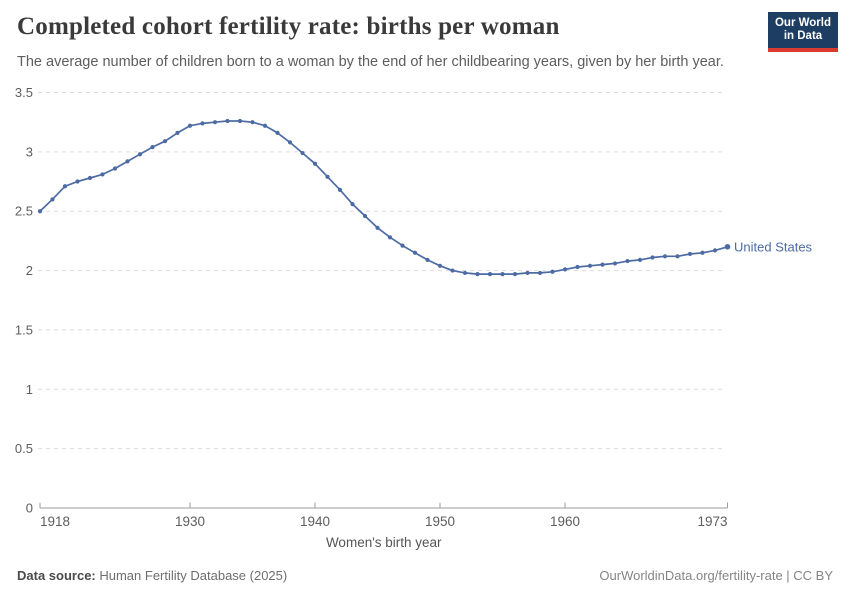 The image size is (850, 600). Describe the element at coordinates (712, 521) in the screenshot. I see `x-tick-label: 1973` at that location.